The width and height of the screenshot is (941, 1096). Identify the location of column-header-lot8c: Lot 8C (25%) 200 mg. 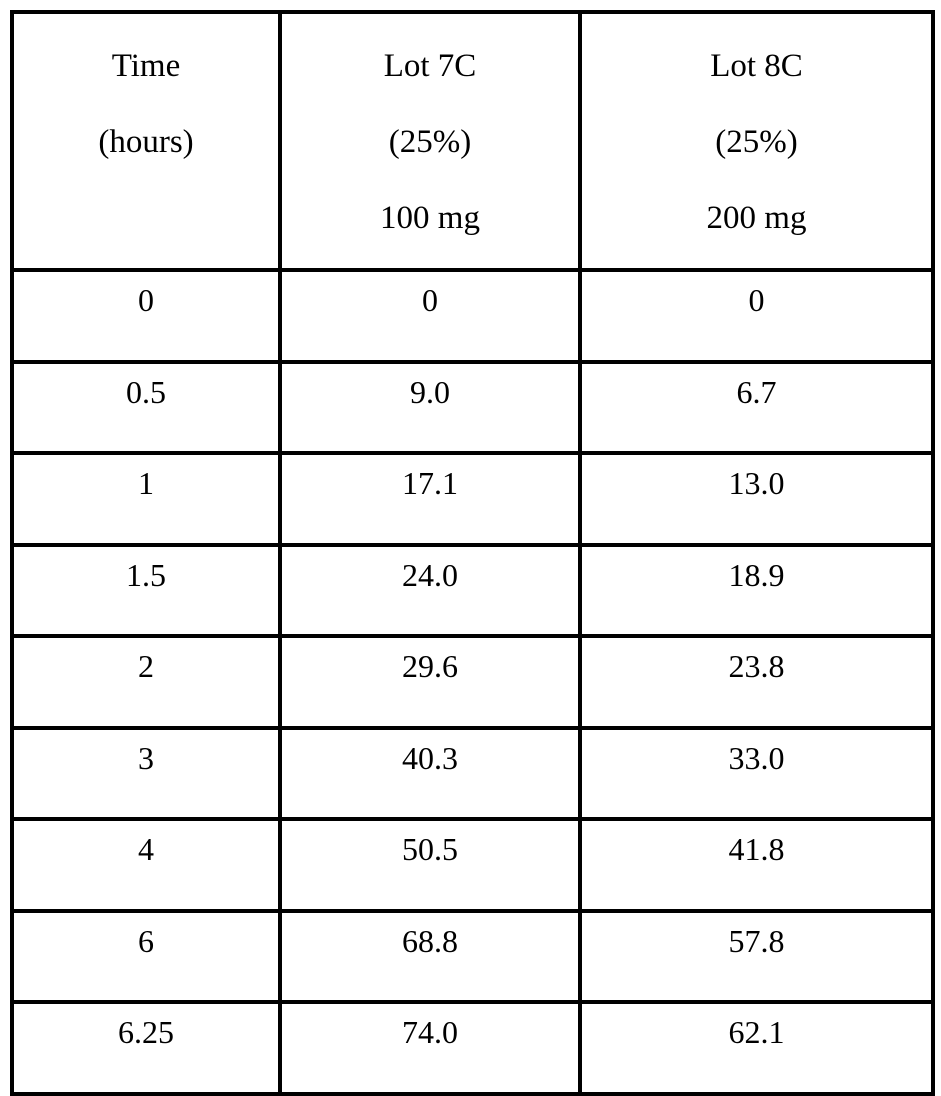
(756, 141).